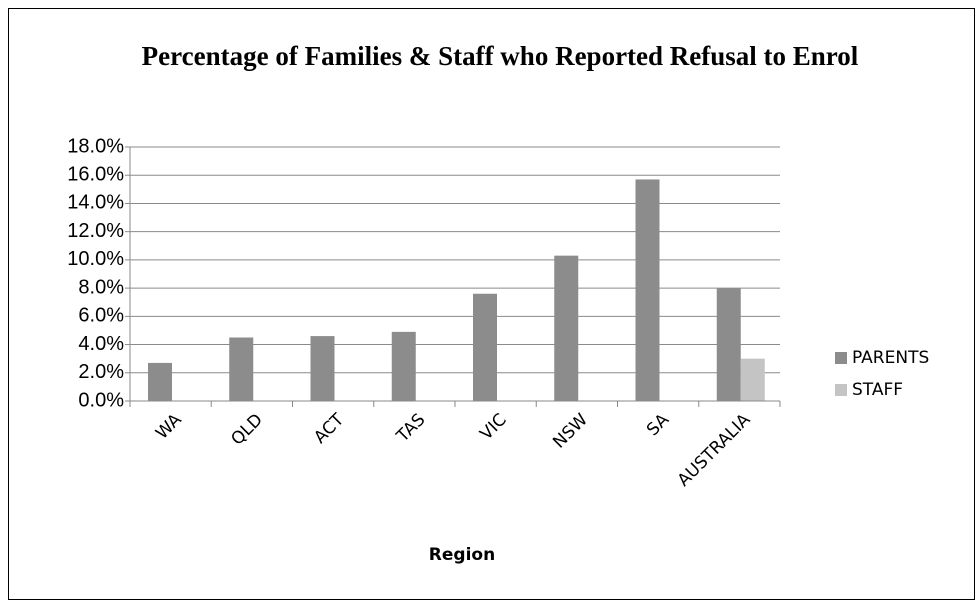 The height and width of the screenshot is (601, 976). Describe the element at coordinates (877, 390) in the screenshot. I see `legend-label: STAFF` at that location.